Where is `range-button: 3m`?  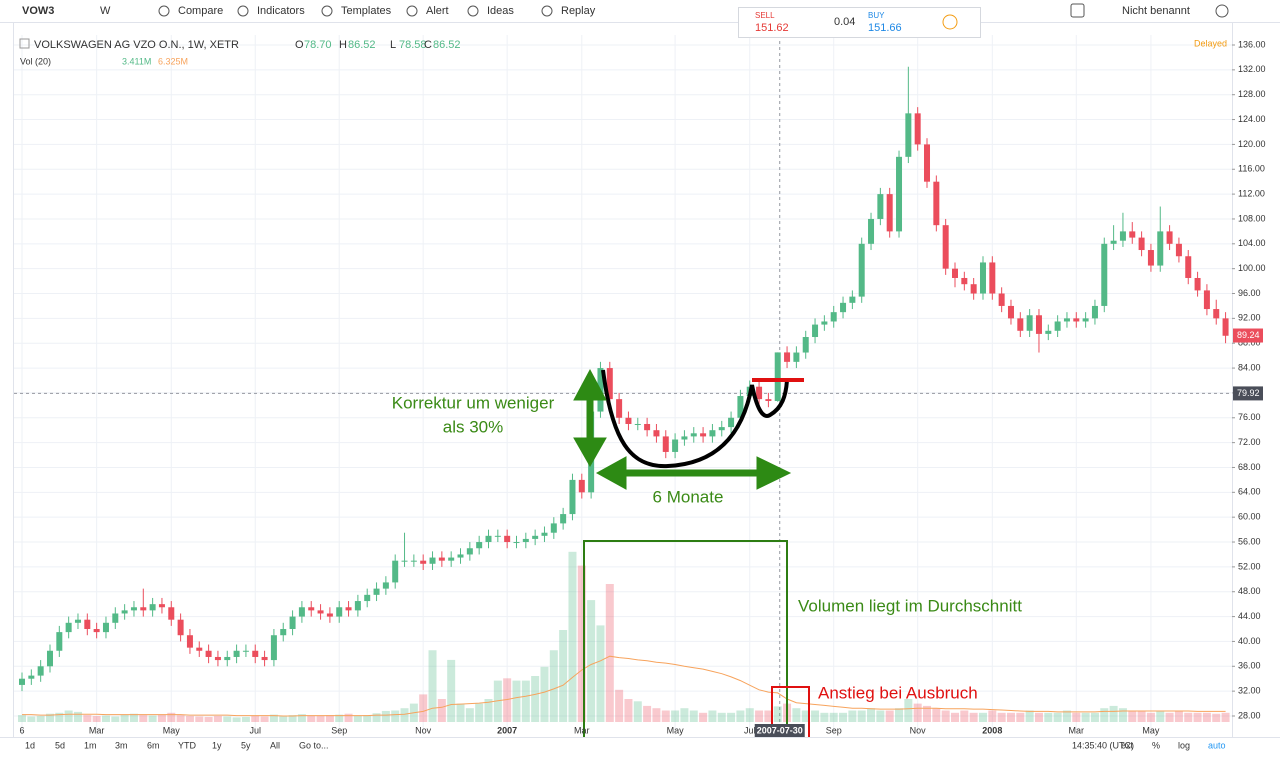 range-button: 3m is located at coordinates (121, 745).